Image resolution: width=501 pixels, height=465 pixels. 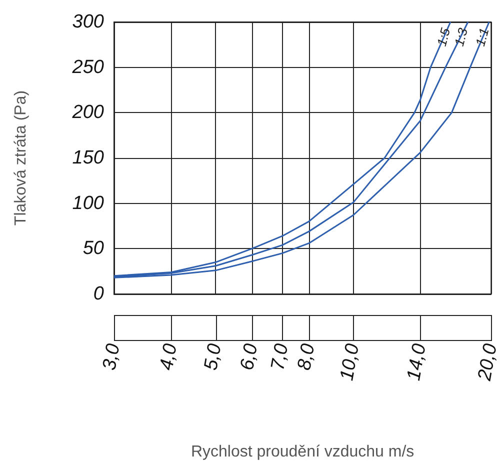 What do you see at coordinates (111, 357) in the screenshot?
I see `x-tick-label: 3,0` at bounding box center [111, 357].